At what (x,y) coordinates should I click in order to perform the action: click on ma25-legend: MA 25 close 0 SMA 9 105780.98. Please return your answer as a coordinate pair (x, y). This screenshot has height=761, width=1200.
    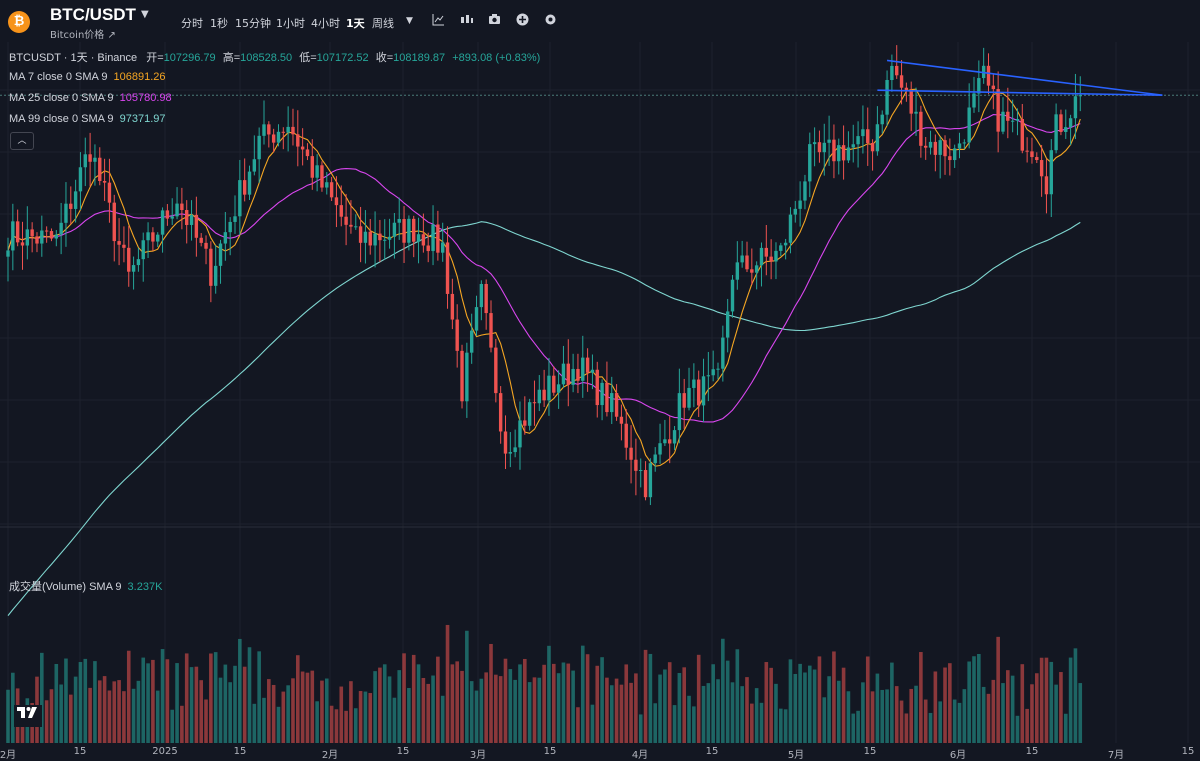
    Looking at the image, I should click on (90, 98).